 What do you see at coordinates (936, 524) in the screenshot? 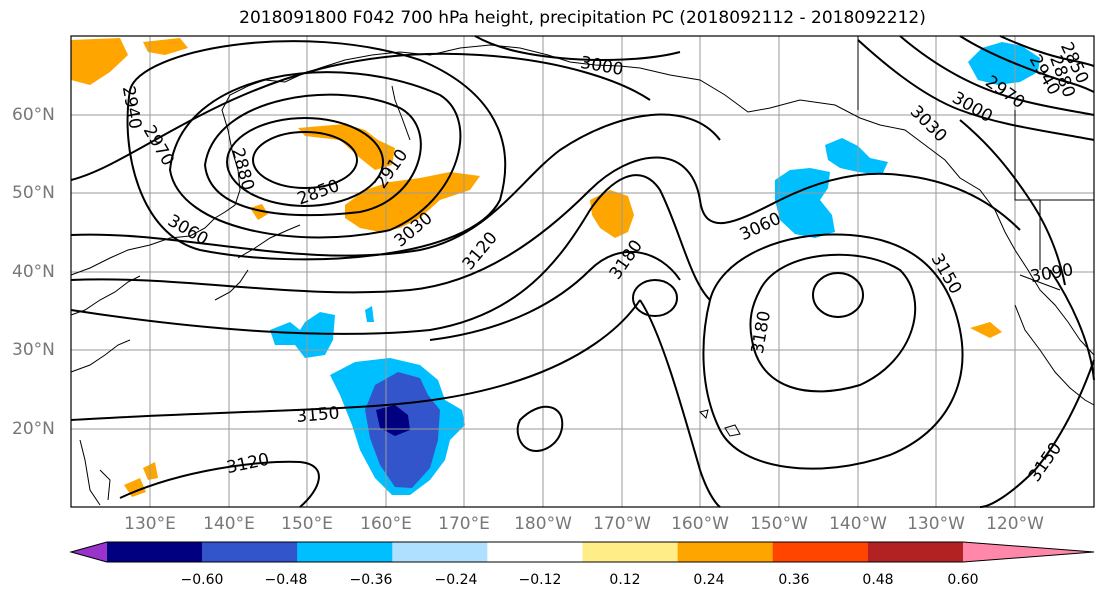
I see `lon-label-130w: 130°W` at bounding box center [936, 524].